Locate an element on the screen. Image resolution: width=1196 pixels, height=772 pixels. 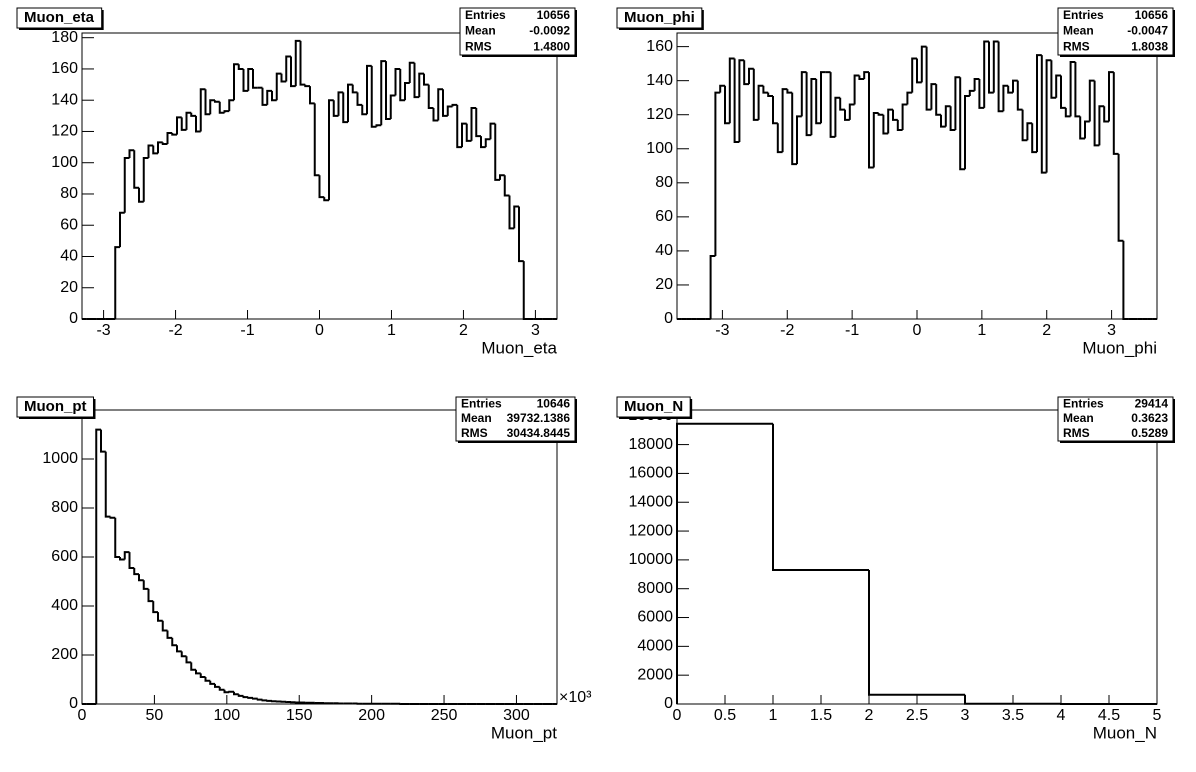
stats-value: 0.3623 is located at coordinates (1149, 418).